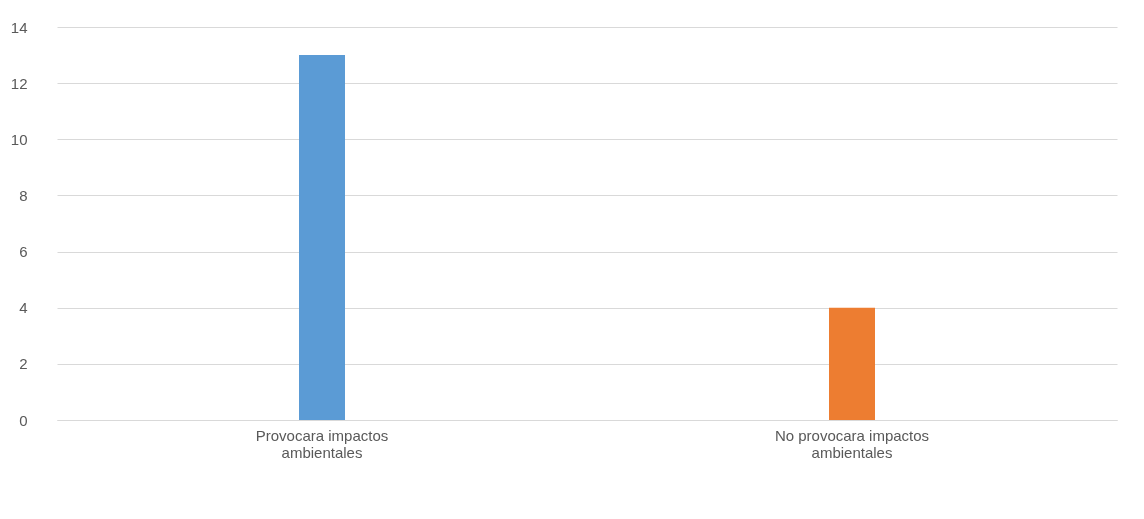 The image size is (1144, 519). What do you see at coordinates (23, 195) in the screenshot?
I see `y-tick-label: 8` at bounding box center [23, 195].